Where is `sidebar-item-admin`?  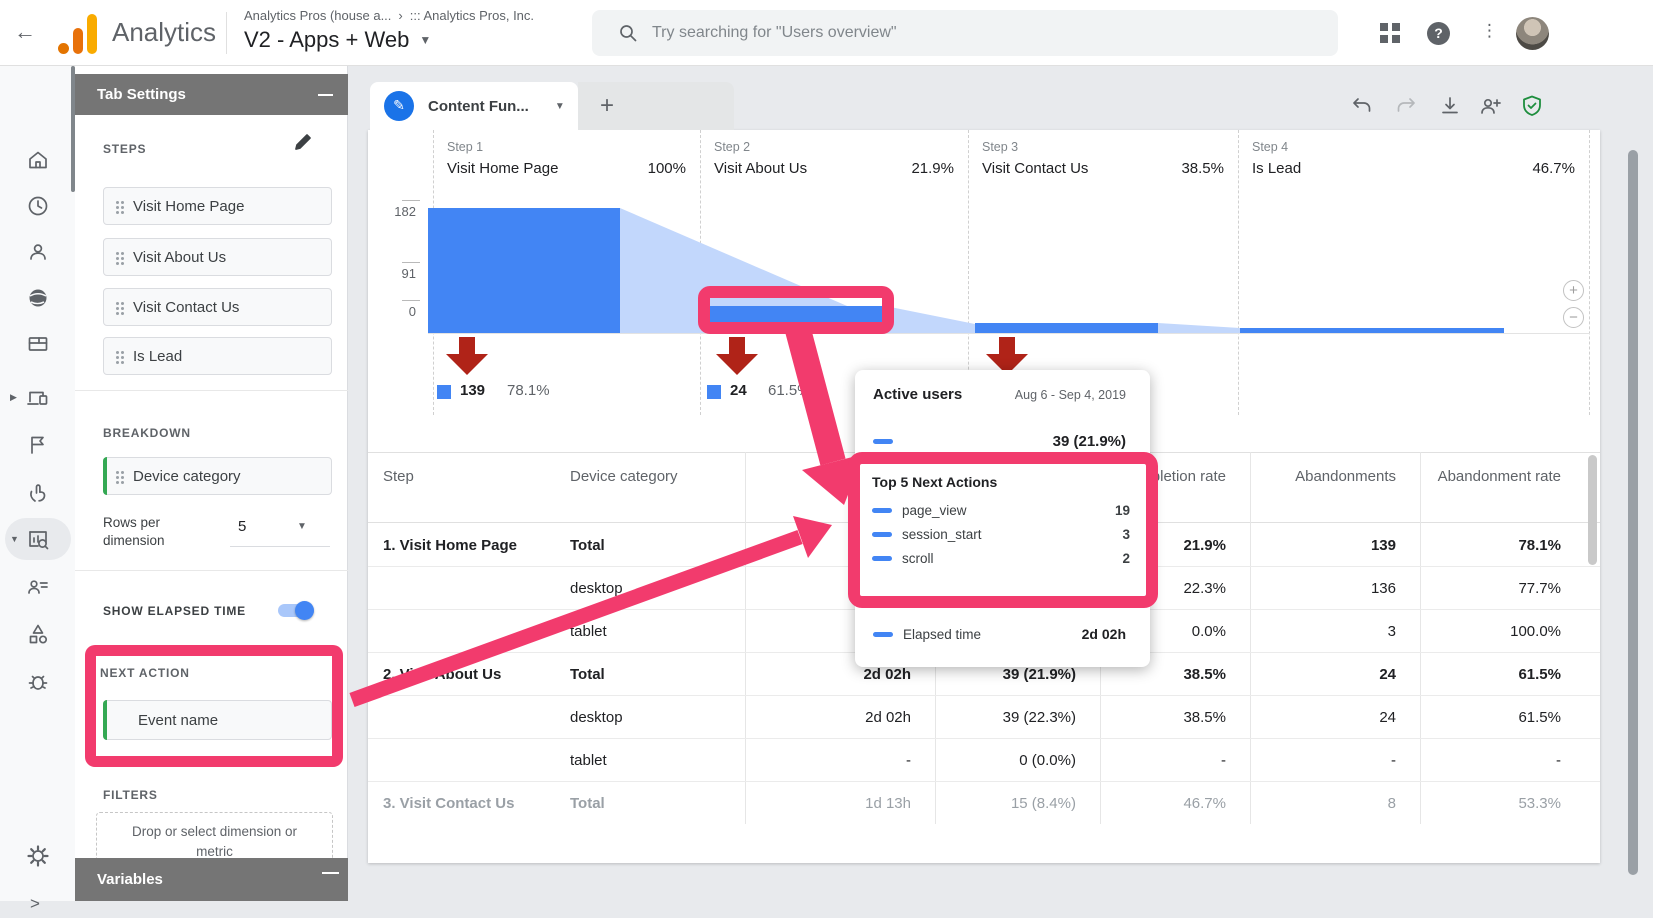
sidebar-item-admin is located at coordinates (38, 856).